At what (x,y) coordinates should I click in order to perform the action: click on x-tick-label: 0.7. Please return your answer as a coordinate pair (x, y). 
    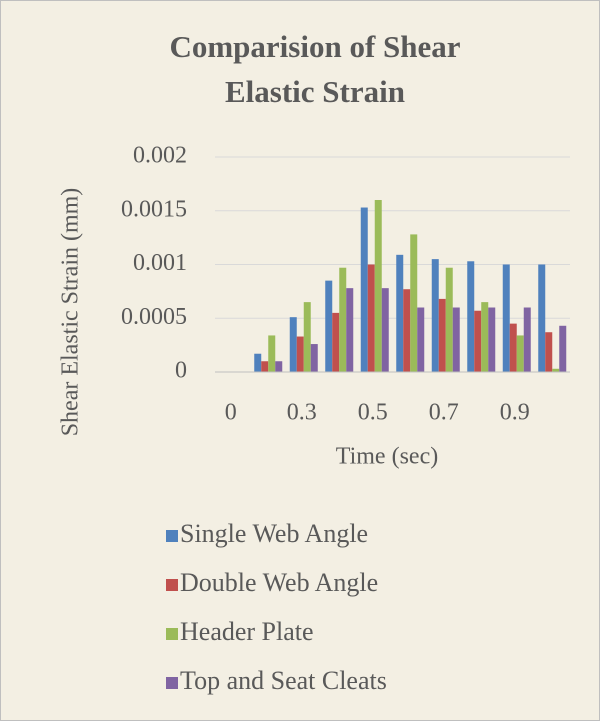
    Looking at the image, I should click on (444, 413).